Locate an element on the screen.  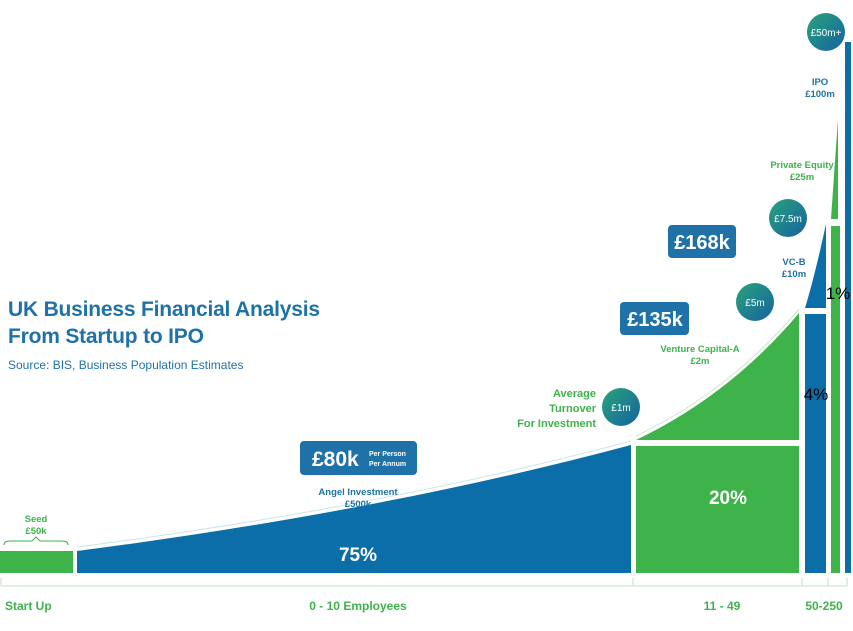
stage-vc-a: Venture Capital-A £2m is located at coordinates (699, 355).